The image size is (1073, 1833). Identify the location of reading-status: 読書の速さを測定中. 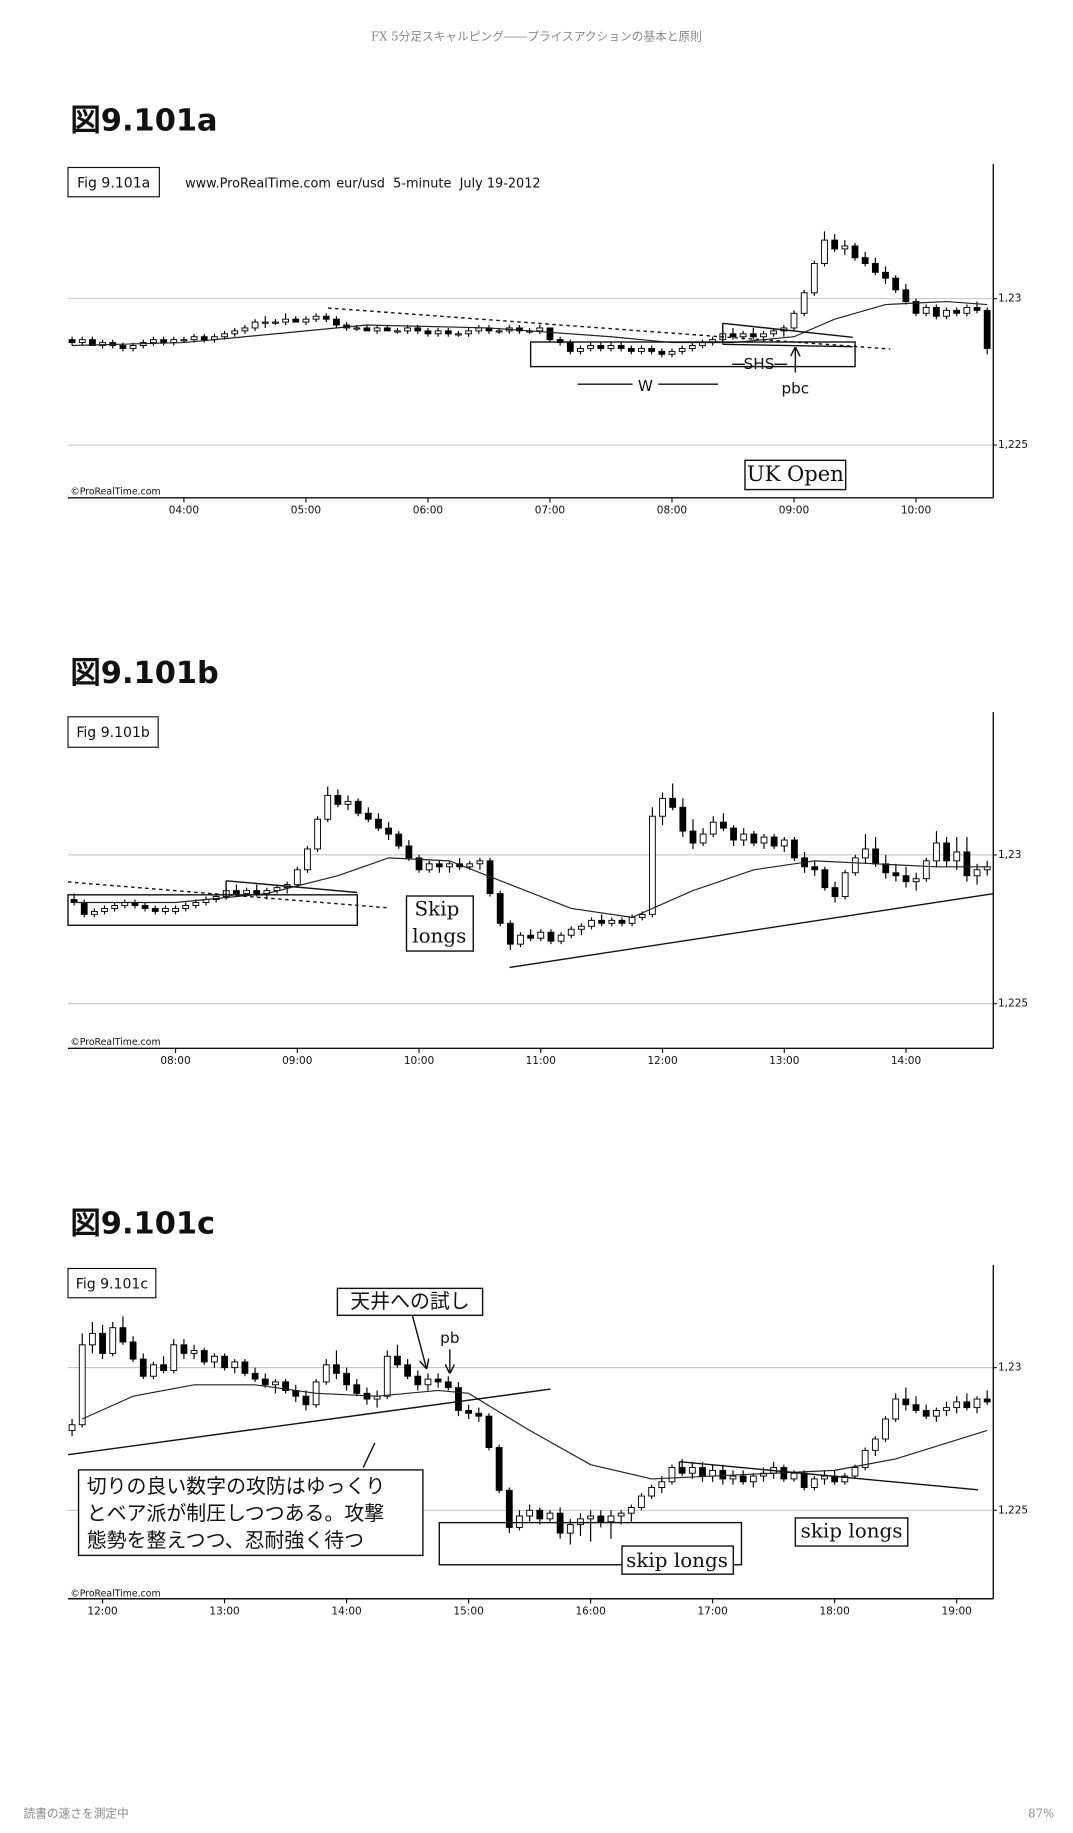
(75, 1813).